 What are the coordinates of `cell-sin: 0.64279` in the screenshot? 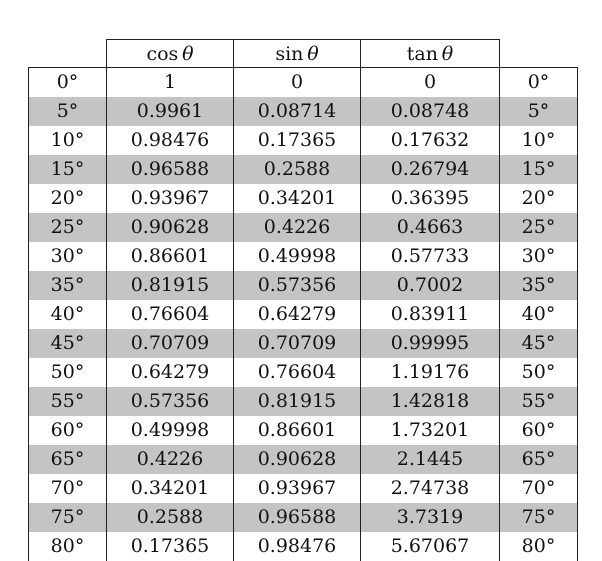 It's located at (297, 314).